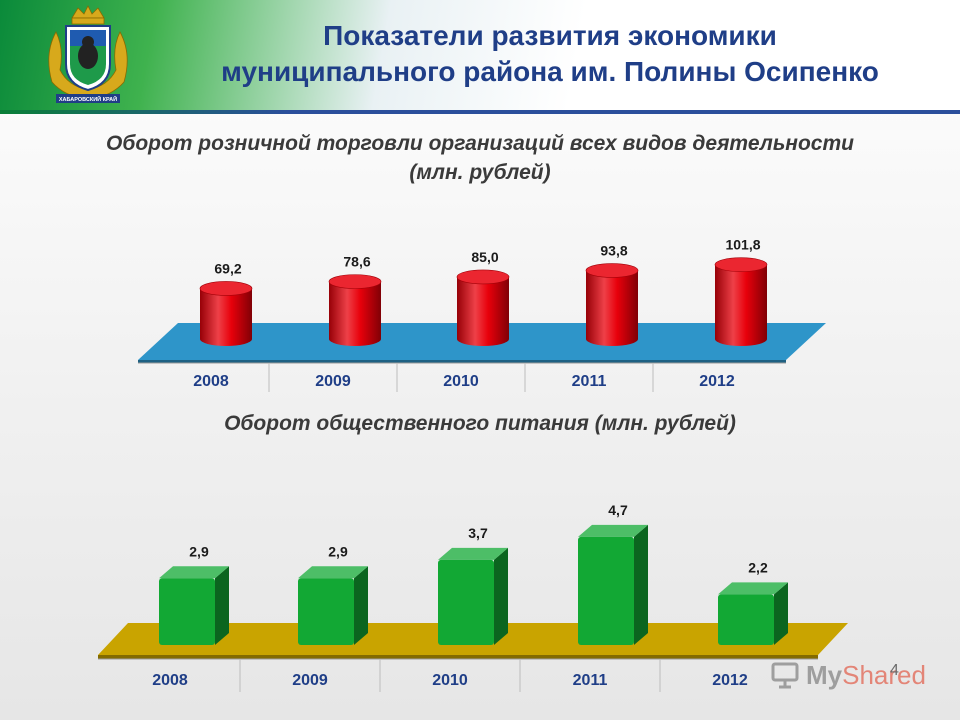 The width and height of the screenshot is (960, 720). Describe the element at coordinates (730, 680) in the screenshot. I see `catering-category-label: 2012` at that location.